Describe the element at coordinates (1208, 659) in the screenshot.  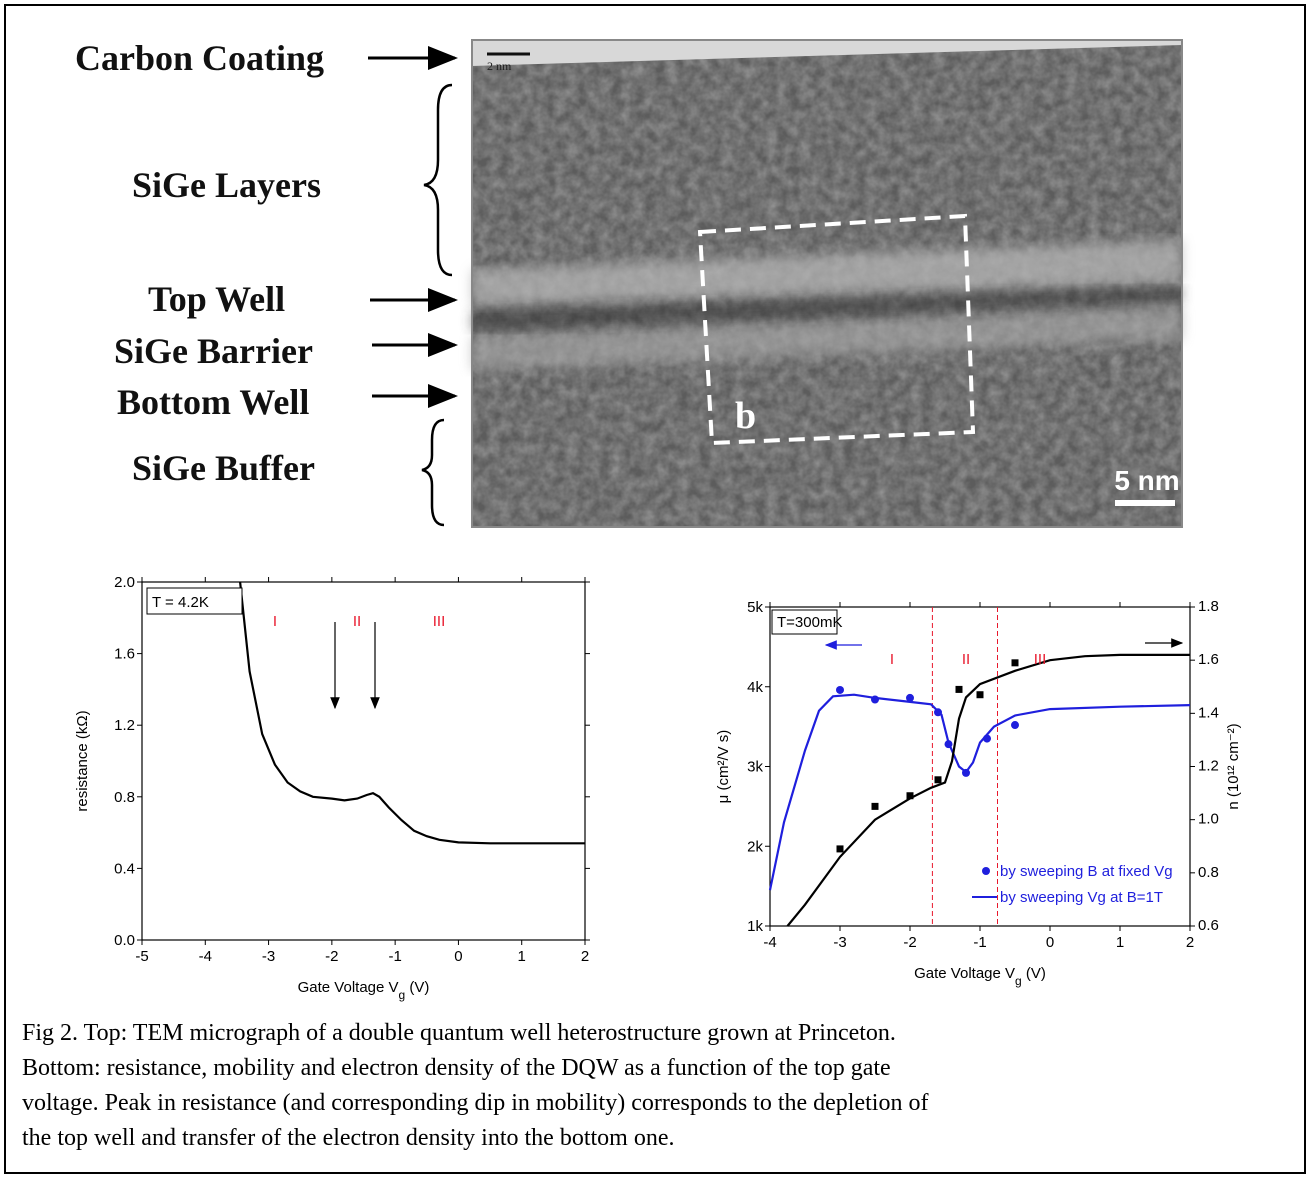
I see `y2-tick-label: 1.6` at that location.